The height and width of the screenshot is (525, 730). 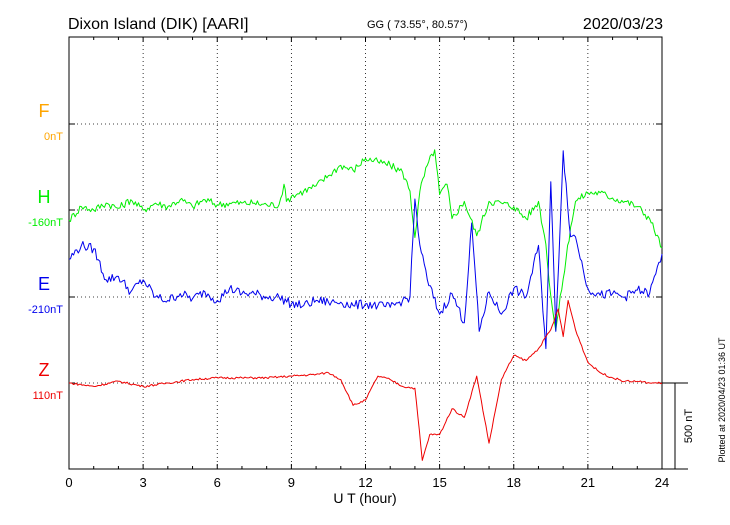 I want to click on scale-bar-label: 500 nT, so click(x=689, y=426).